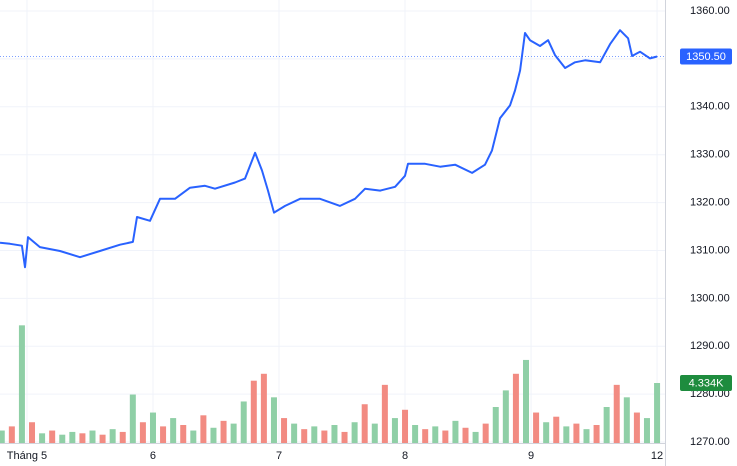 The image size is (737, 466). I want to click on x-tick-label: 8, so click(405, 456).